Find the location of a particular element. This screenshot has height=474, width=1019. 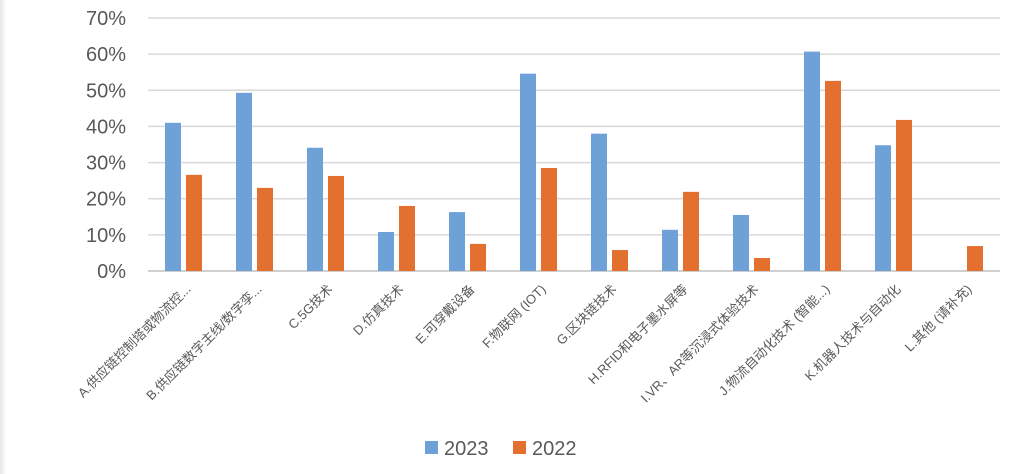

y-tick-label: 0% is located at coordinates (111, 272).